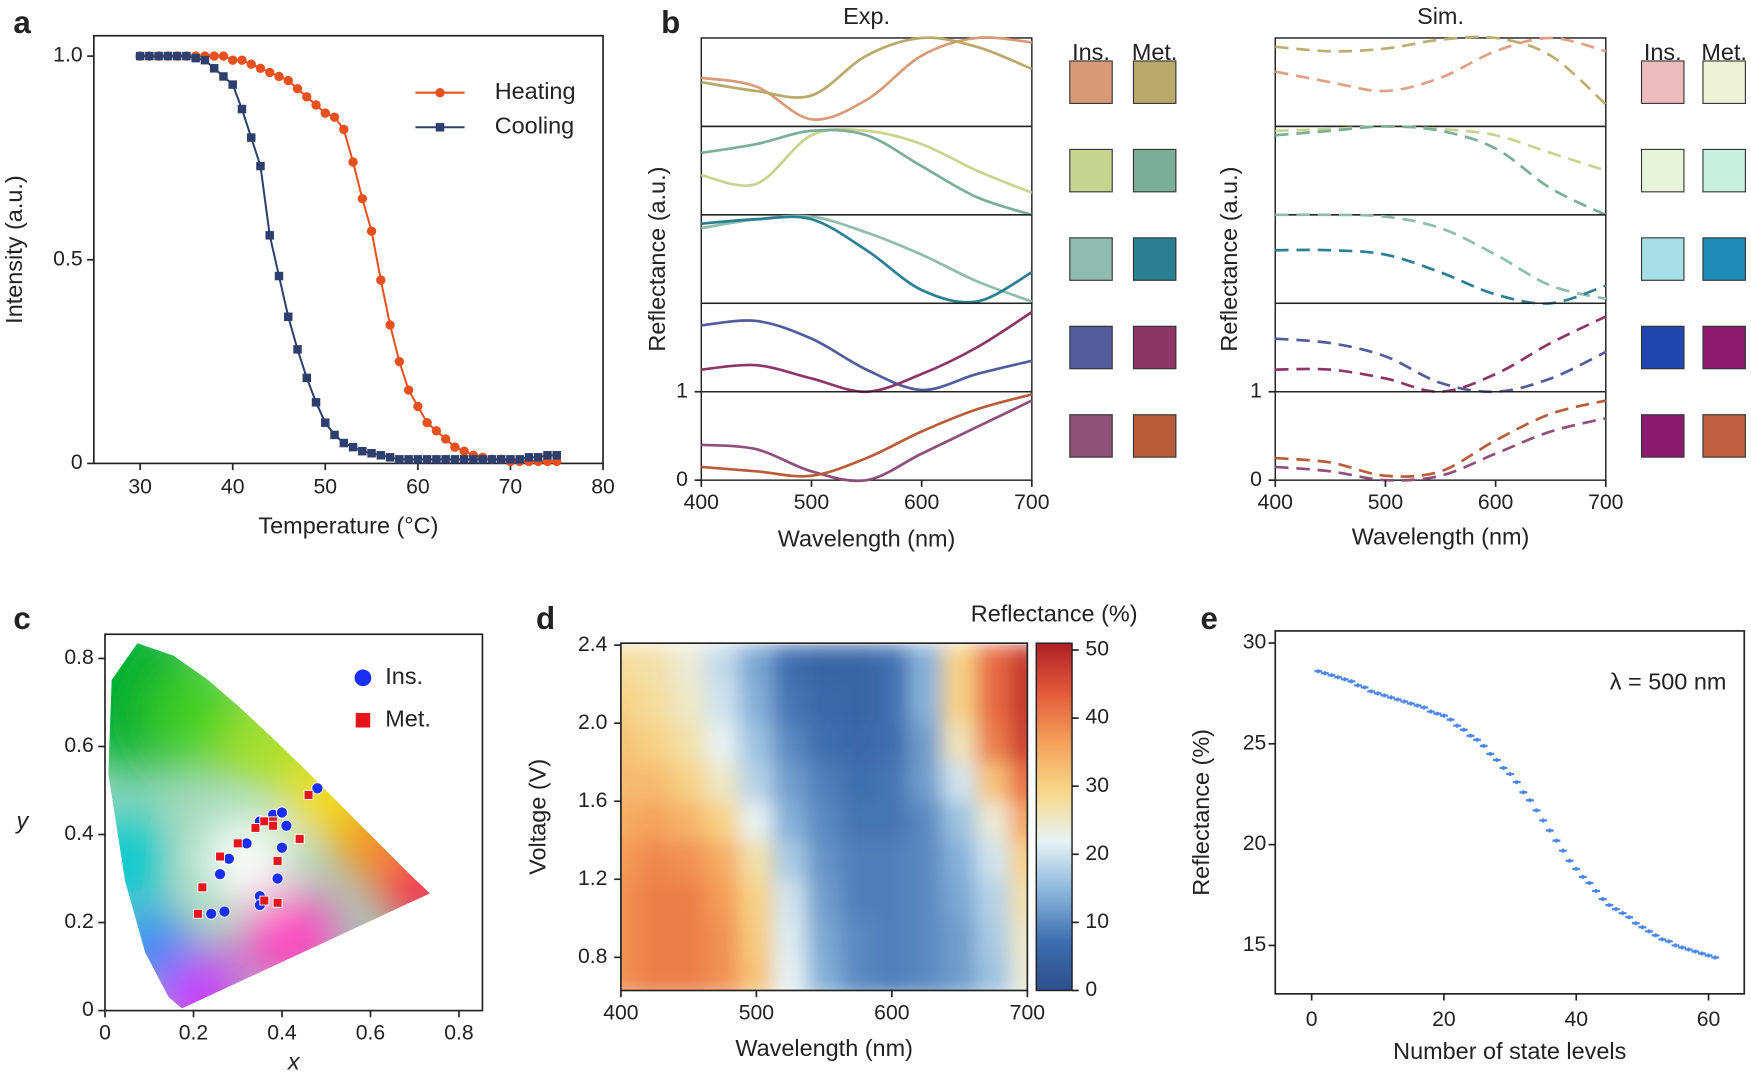 This screenshot has height=1072, width=1751. I want to click on colorbar, so click(1054, 817).